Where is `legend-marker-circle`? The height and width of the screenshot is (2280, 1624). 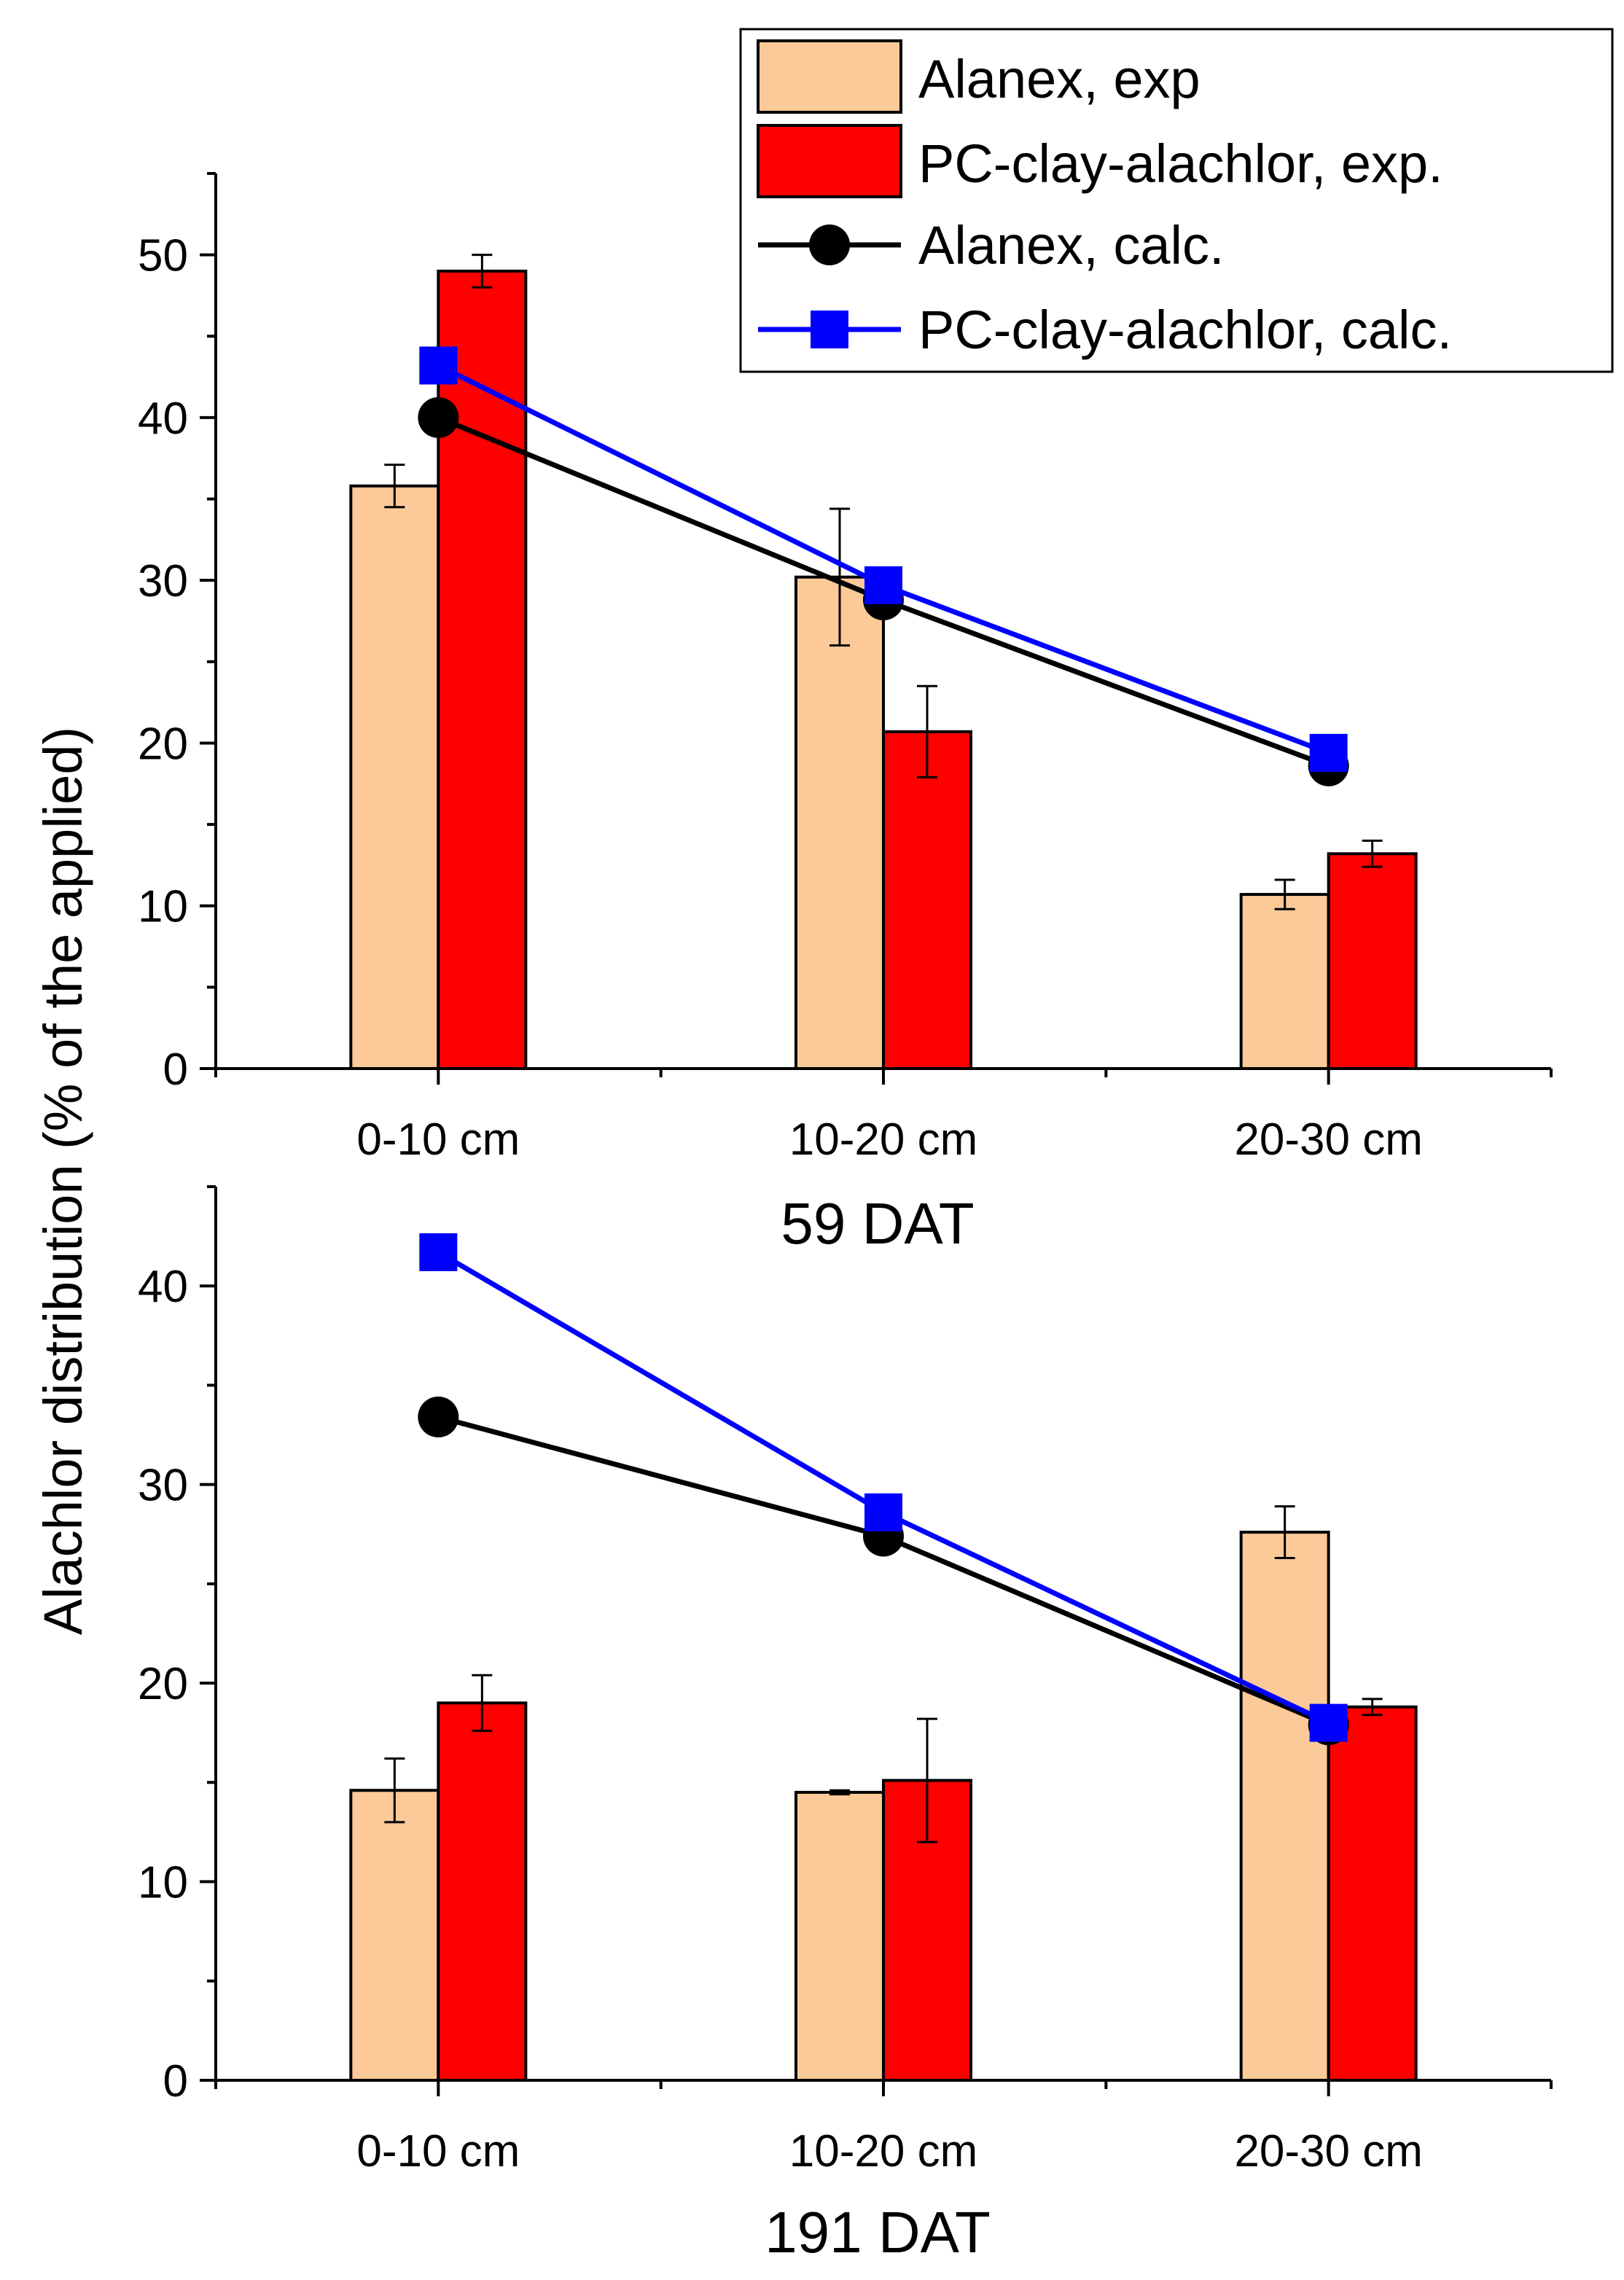 legend-marker-circle is located at coordinates (829, 245).